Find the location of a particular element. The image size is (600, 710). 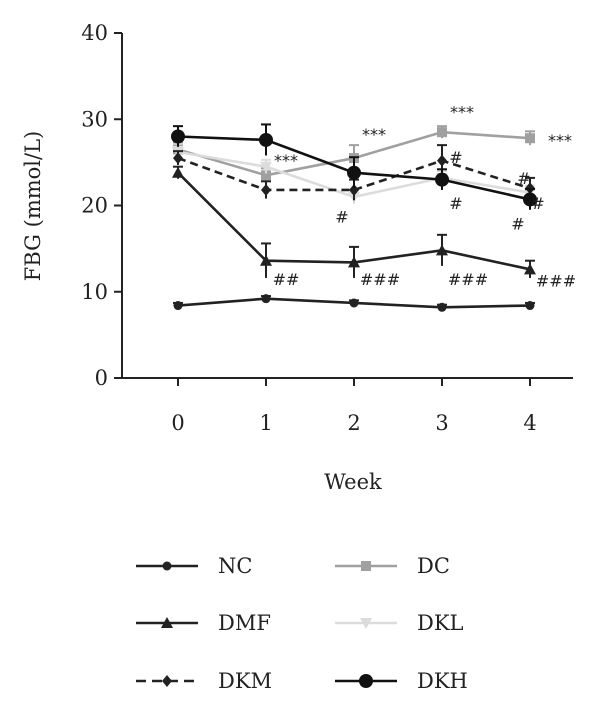

legend-item-DC: DC is located at coordinates (392, 566).